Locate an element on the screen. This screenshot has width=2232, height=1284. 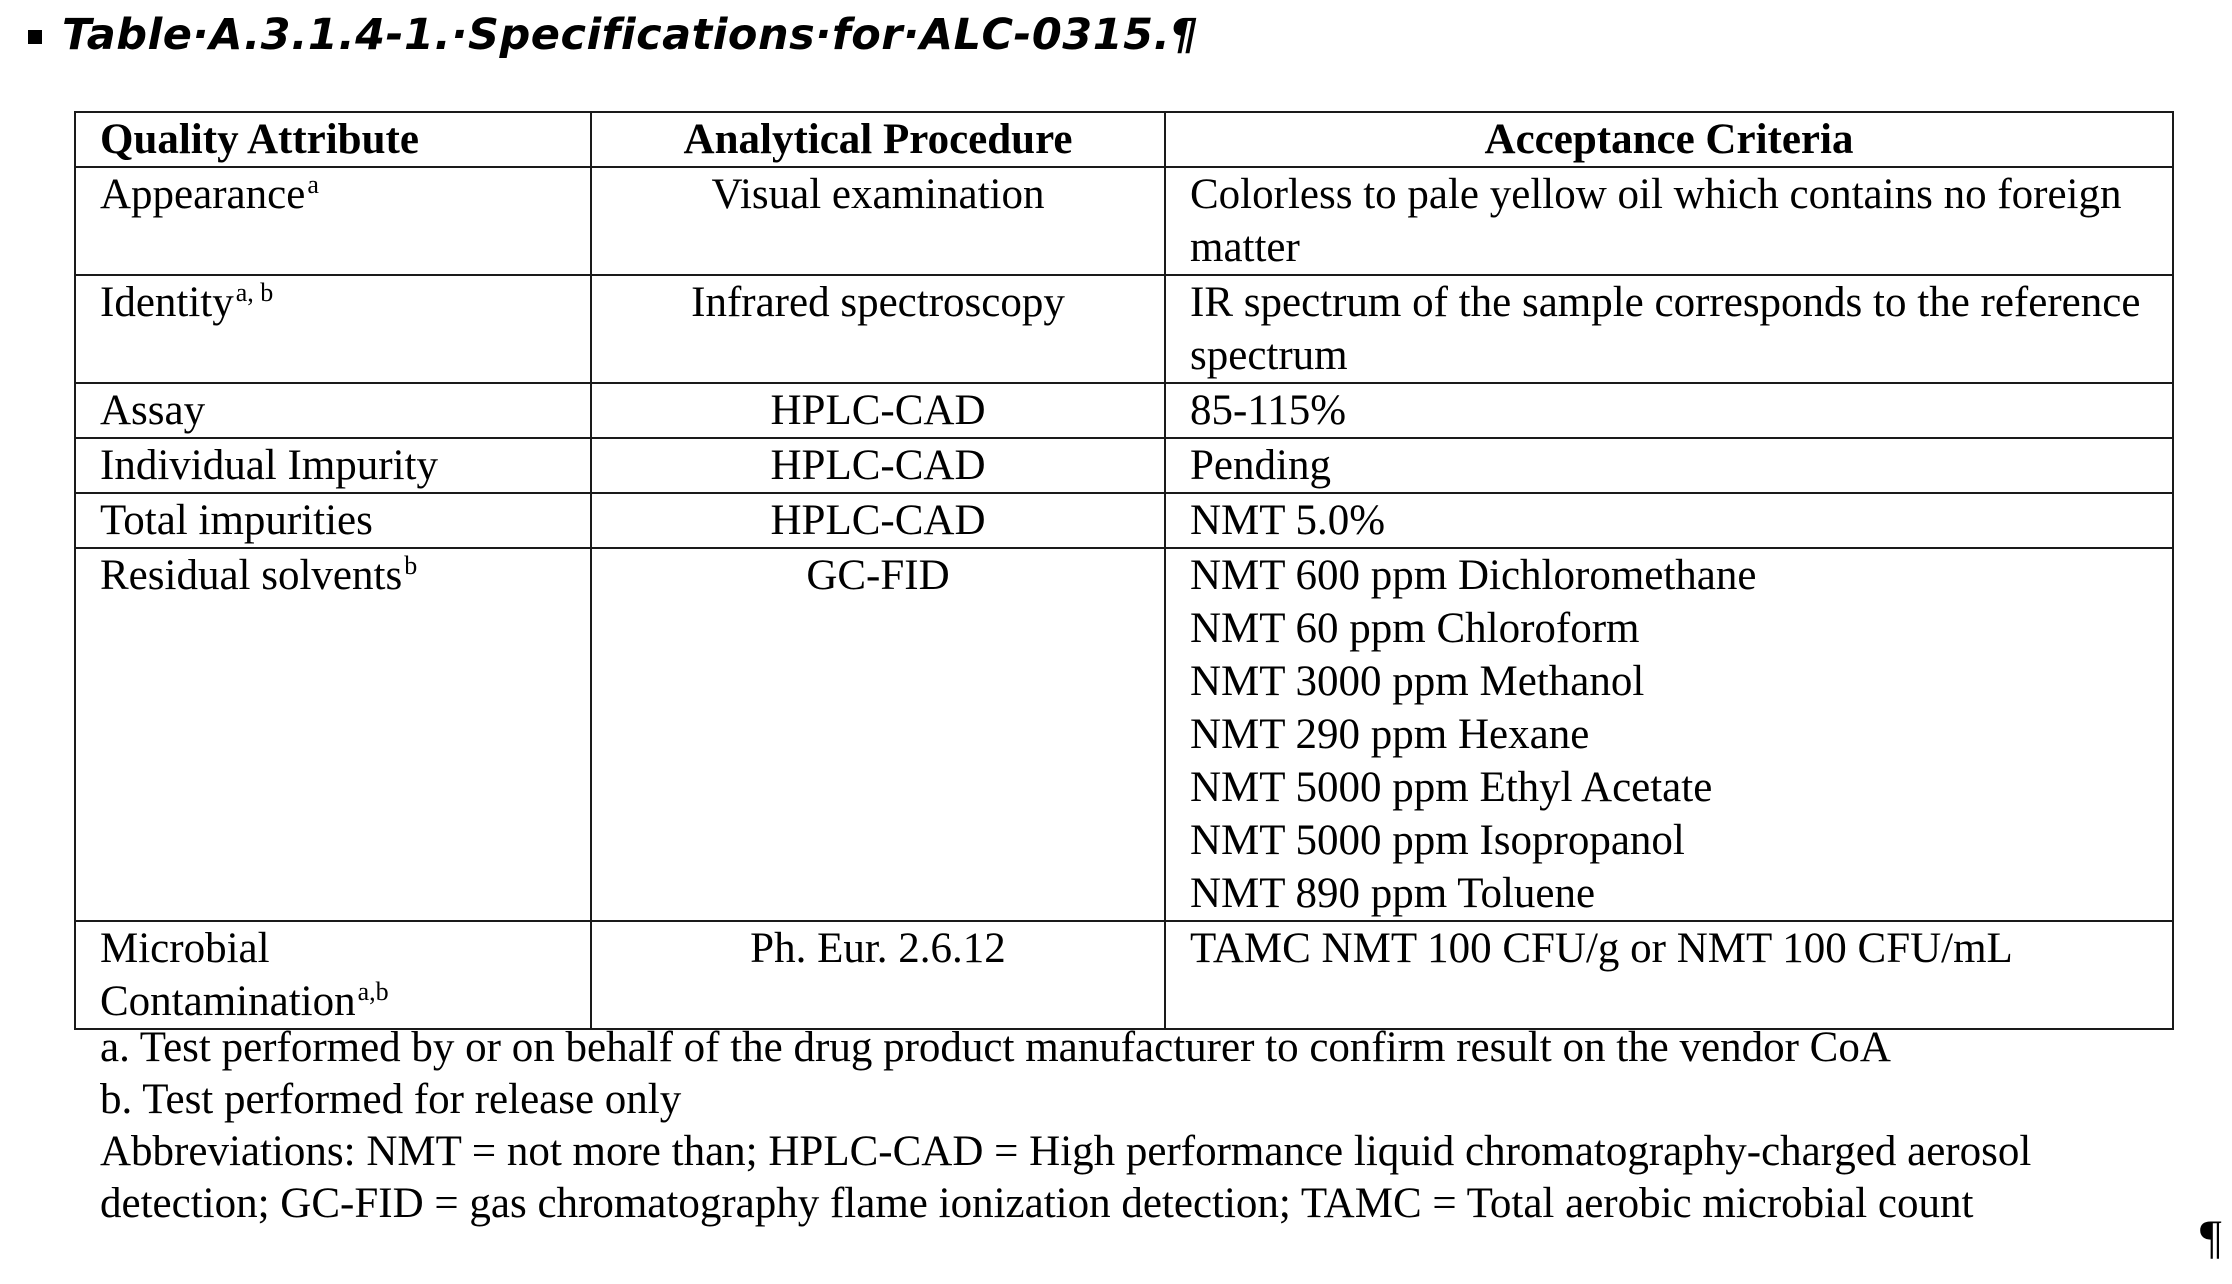
footnote-ref: a is located at coordinates (313, 184).